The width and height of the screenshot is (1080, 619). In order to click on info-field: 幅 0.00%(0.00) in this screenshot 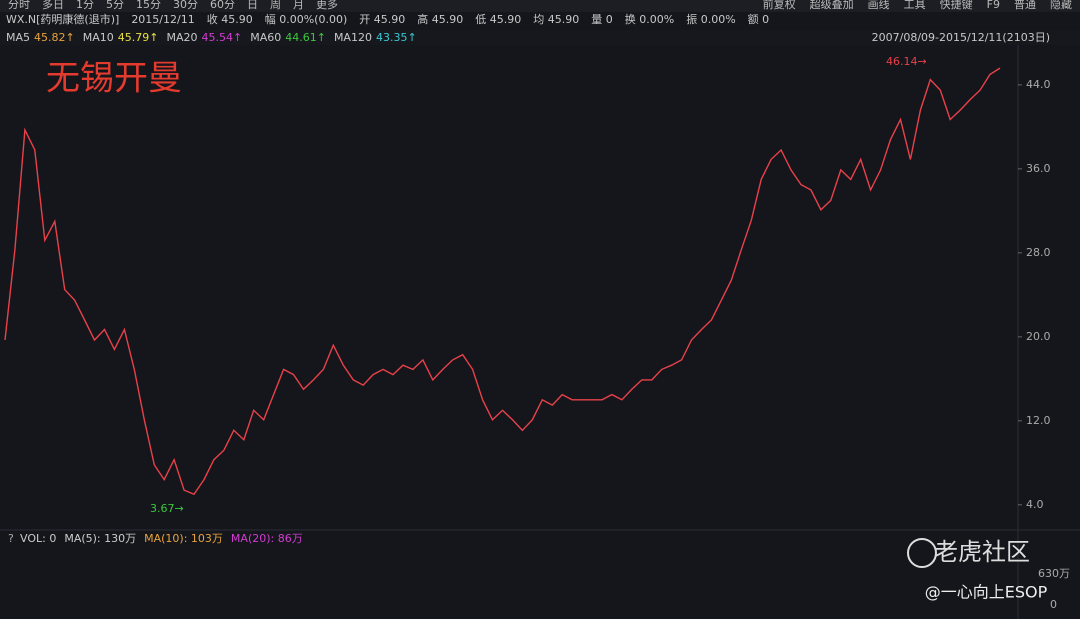, I will do `click(306, 19)`.